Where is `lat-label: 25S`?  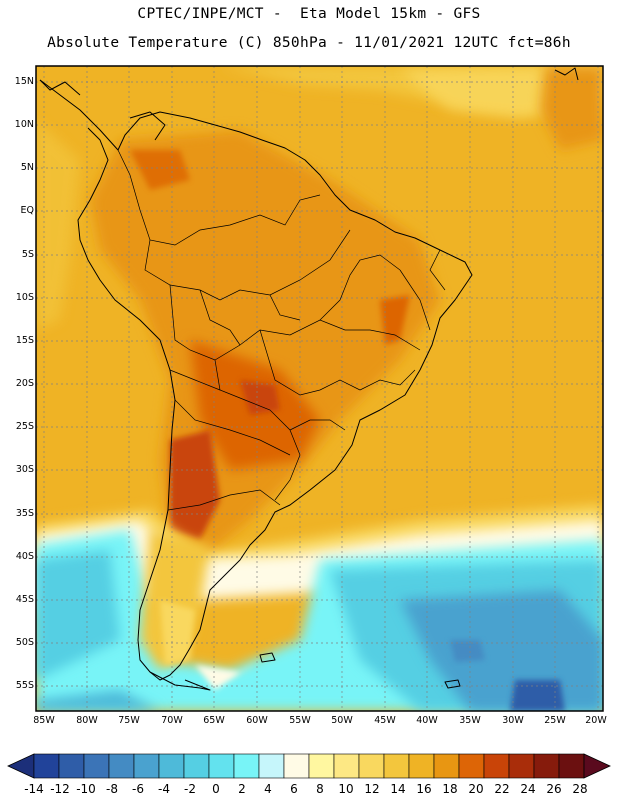
lat-label: 25S is located at coordinates (24, 426).